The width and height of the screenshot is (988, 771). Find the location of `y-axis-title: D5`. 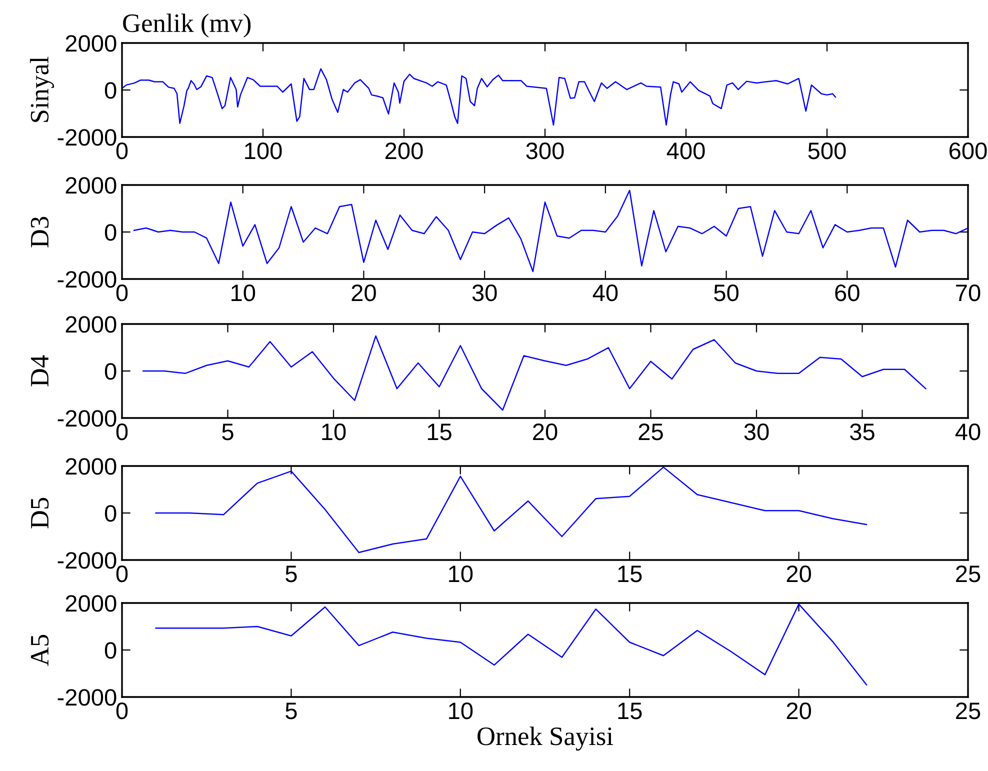

y-axis-title: D5 is located at coordinates (40, 513).